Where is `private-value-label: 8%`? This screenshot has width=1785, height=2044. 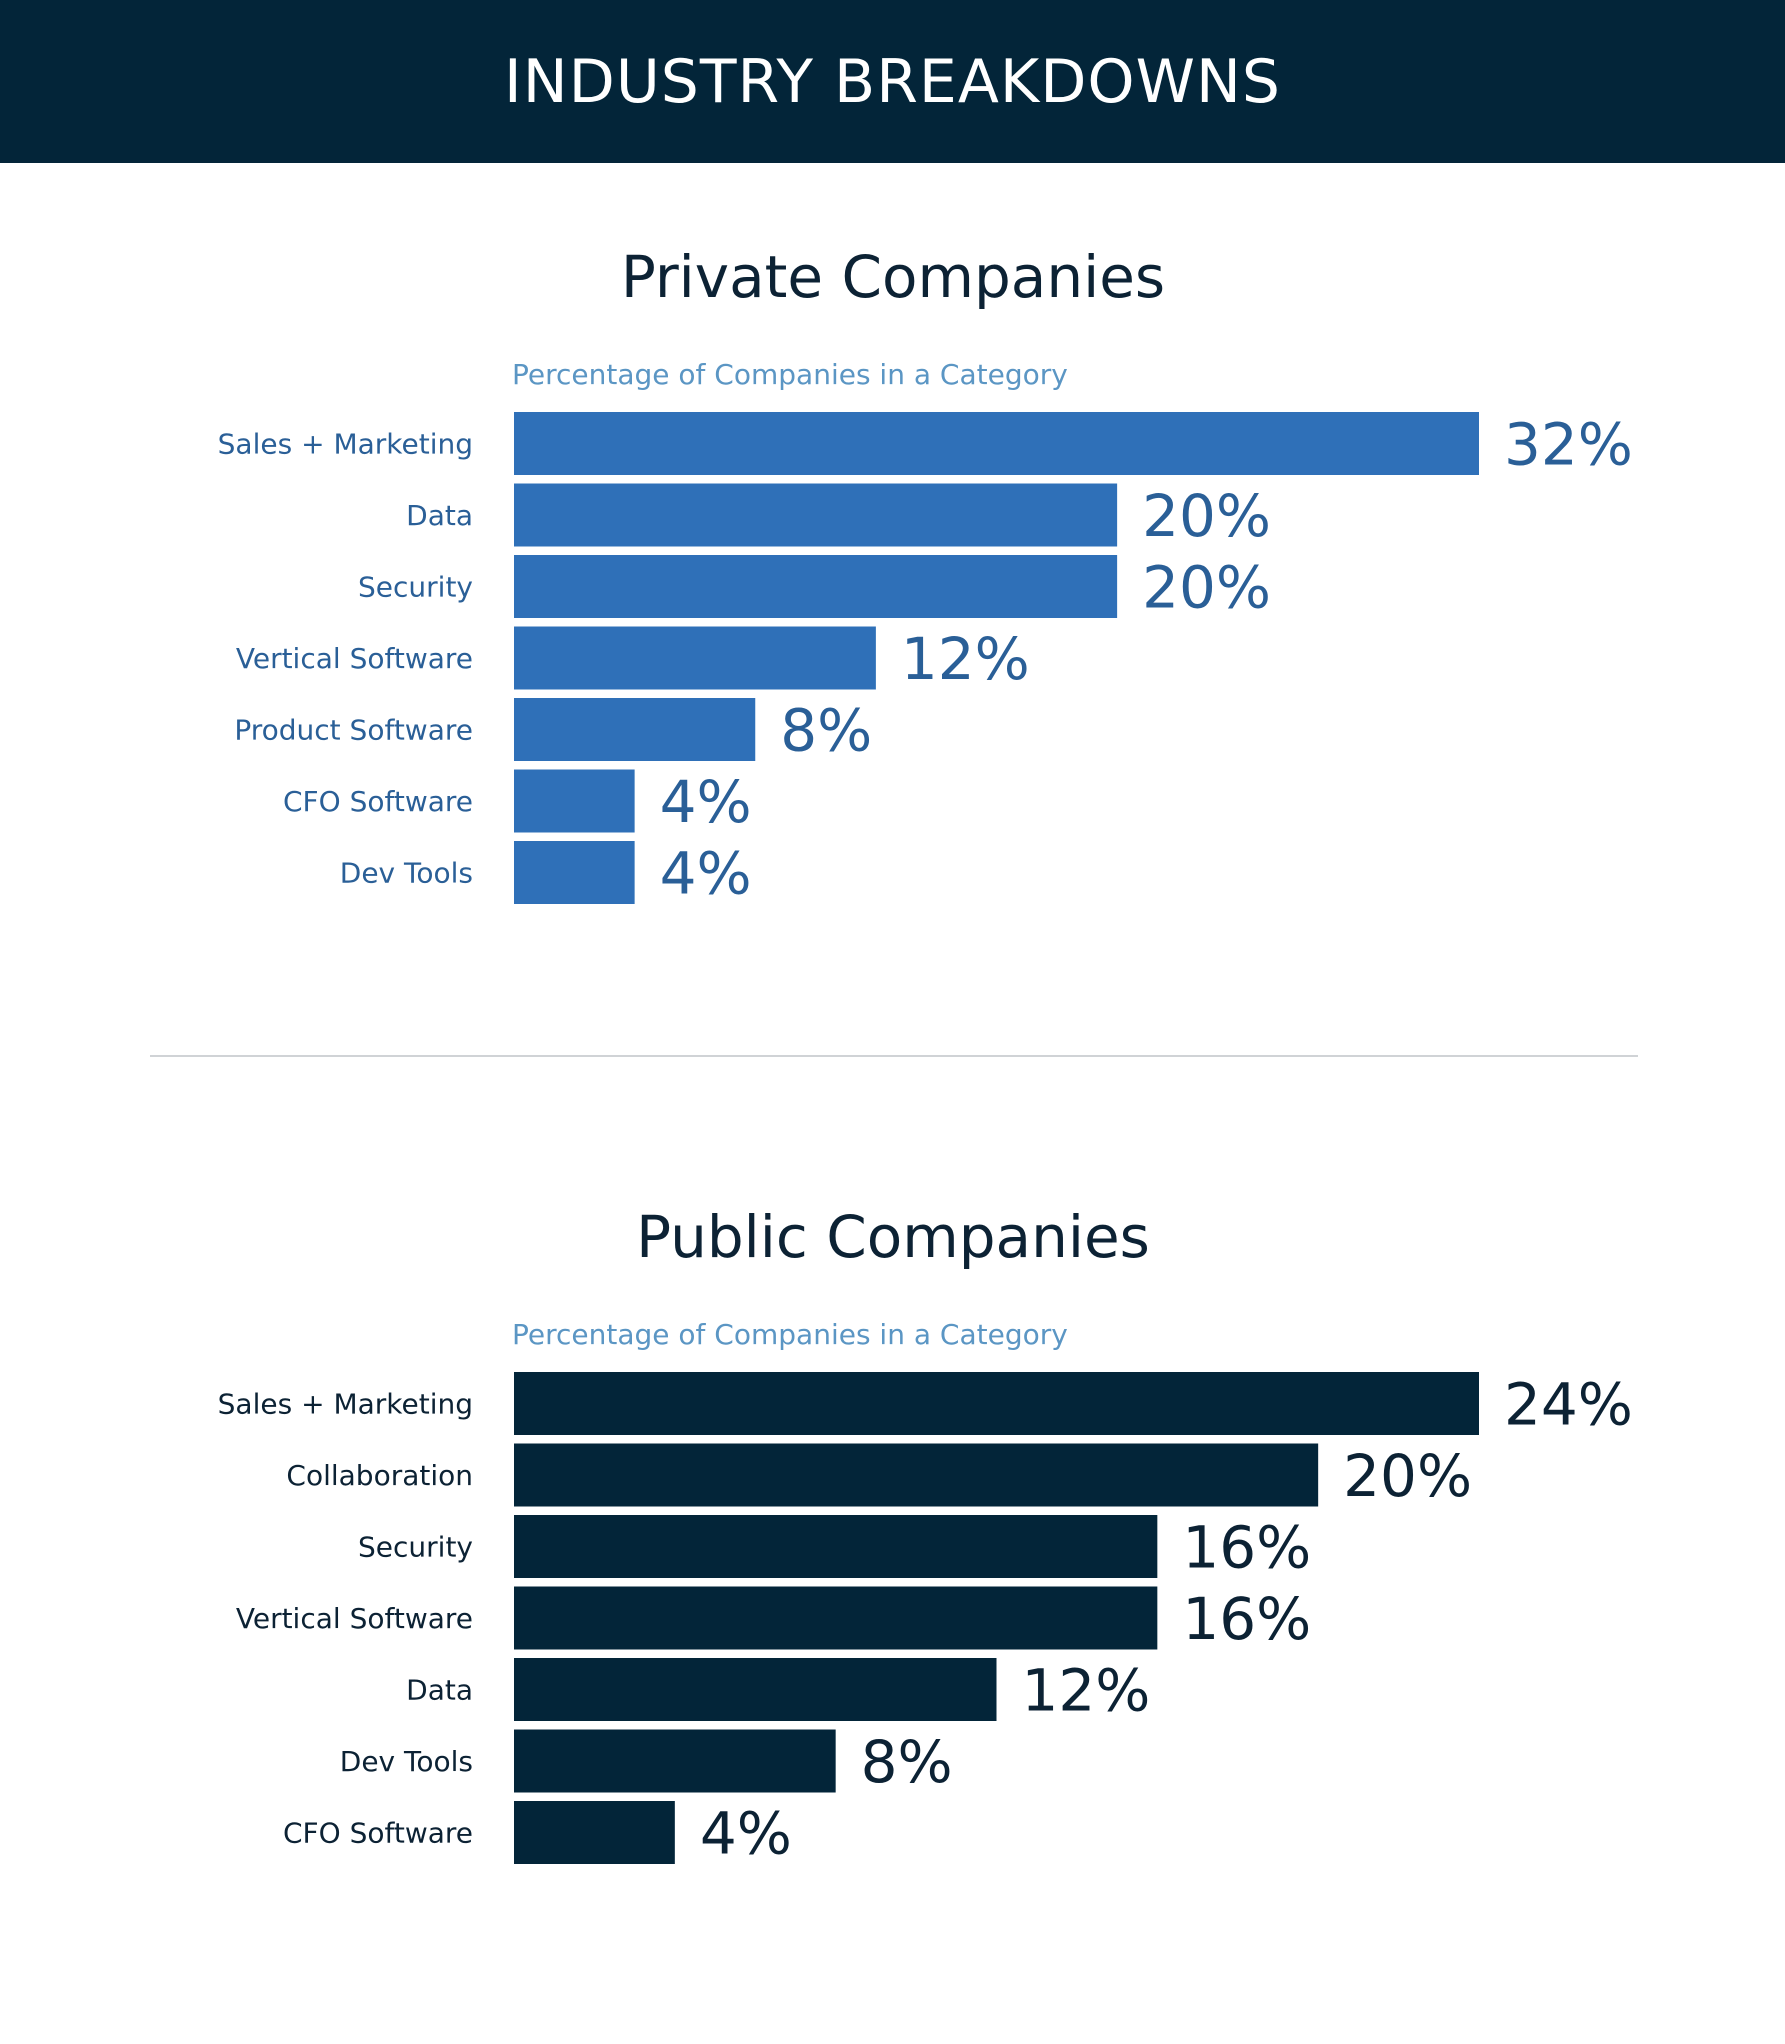 private-value-label: 8% is located at coordinates (826, 731).